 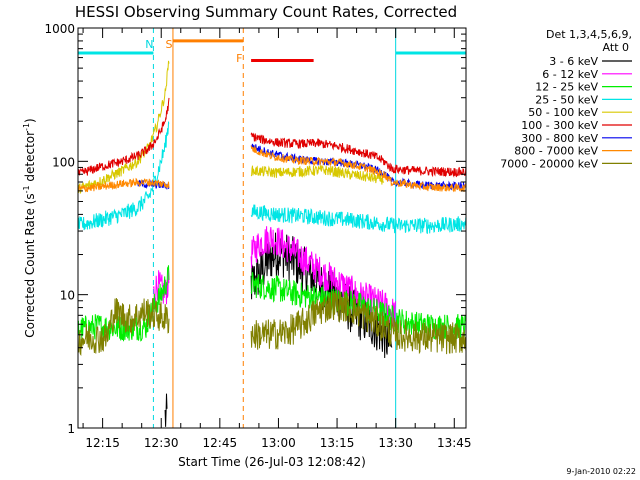 What do you see at coordinates (556, 151) in the screenshot?
I see `legend-label-800-7000-kev: 800 - 7000 keV` at bounding box center [556, 151].